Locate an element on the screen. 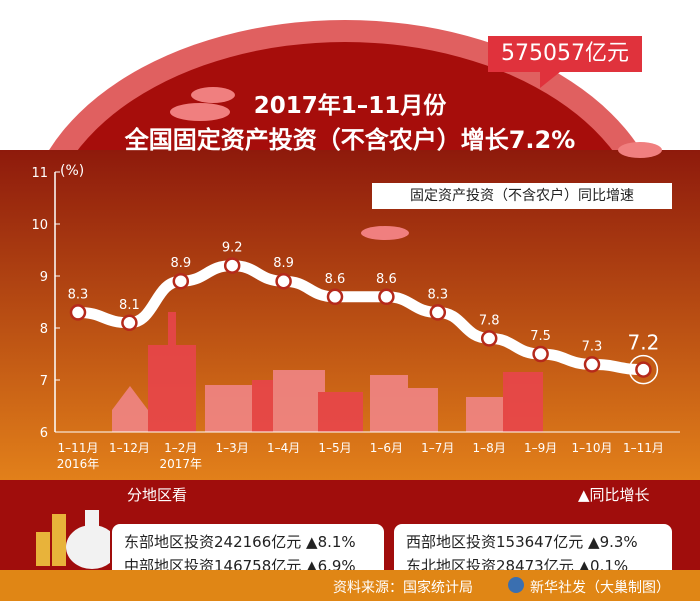 This screenshot has width=700, height=601. x-tick-label: 1–3月 is located at coordinates (232, 448).